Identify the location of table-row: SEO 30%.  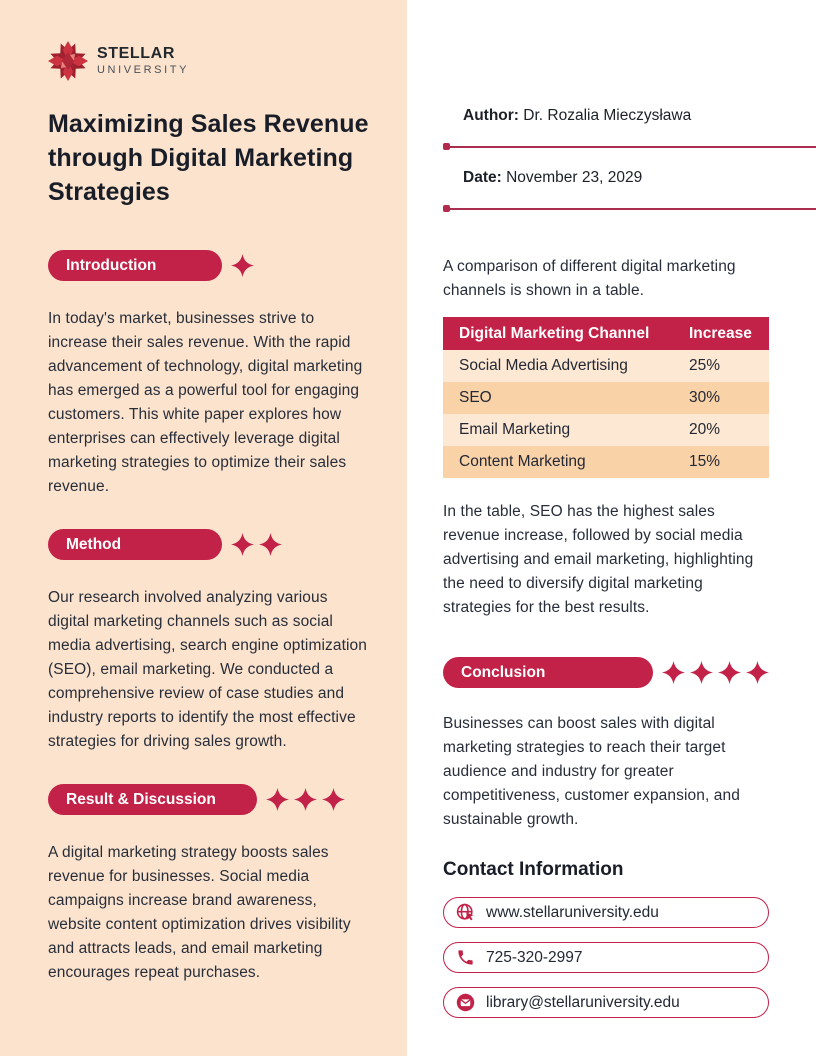
(606, 398).